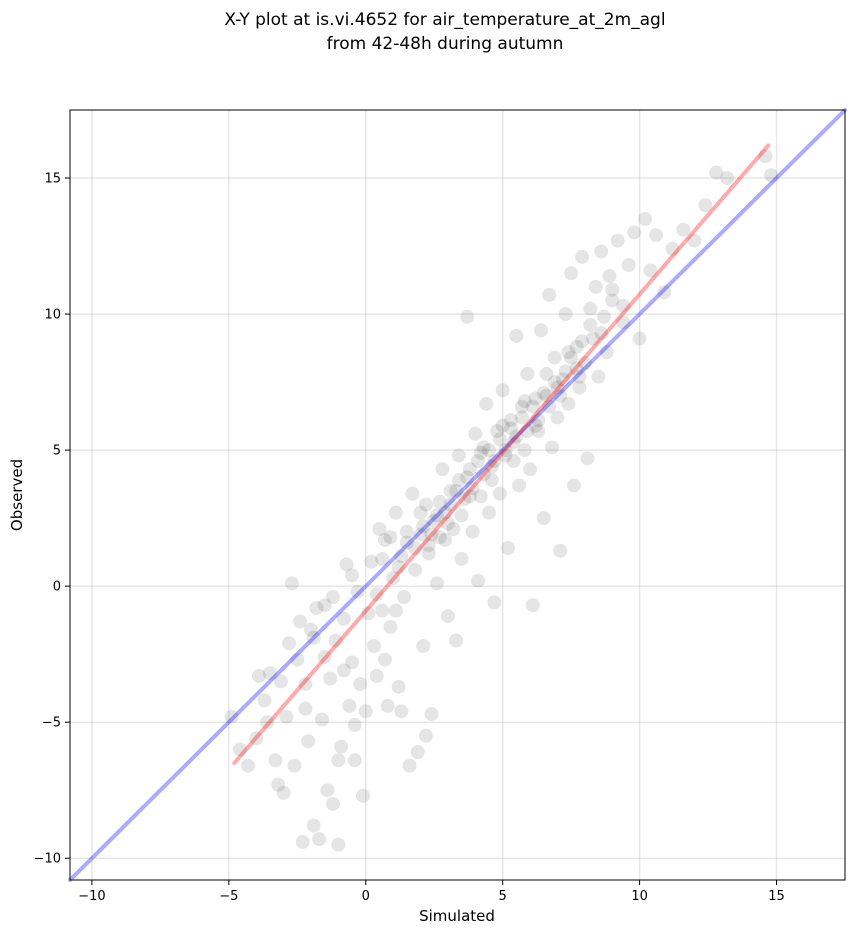 This screenshot has width=854, height=934. I want to click on y-tick-label: 15, so click(52, 179).